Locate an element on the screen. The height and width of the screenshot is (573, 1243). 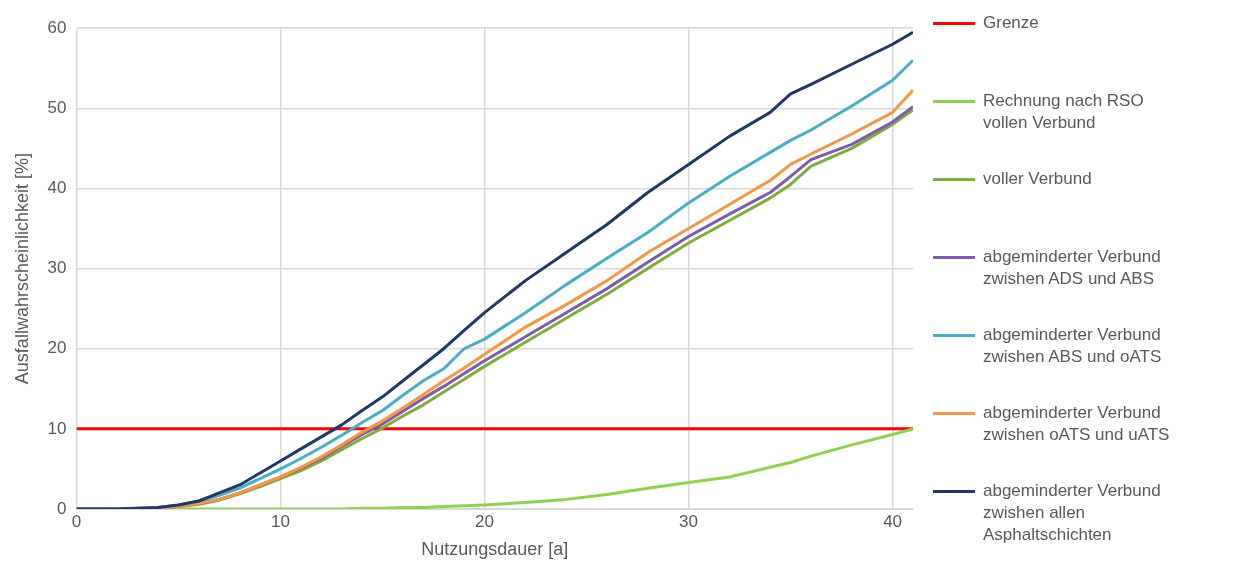
legend-label: voller Verbund is located at coordinates (1038, 179).